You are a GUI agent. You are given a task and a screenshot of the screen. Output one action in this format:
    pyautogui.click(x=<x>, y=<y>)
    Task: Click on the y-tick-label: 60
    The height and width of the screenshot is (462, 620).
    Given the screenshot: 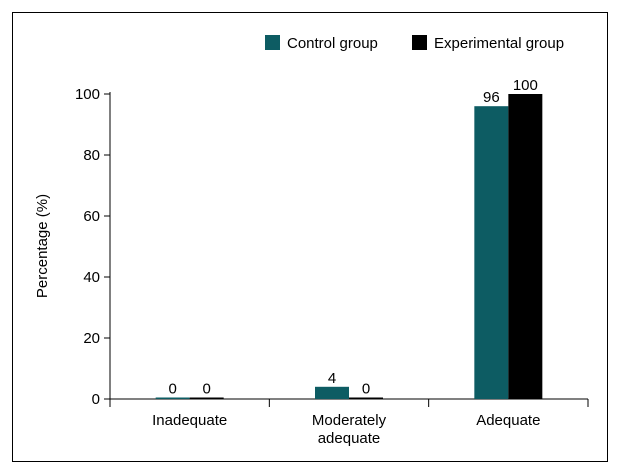 What is the action you would take?
    pyautogui.click(x=91, y=216)
    